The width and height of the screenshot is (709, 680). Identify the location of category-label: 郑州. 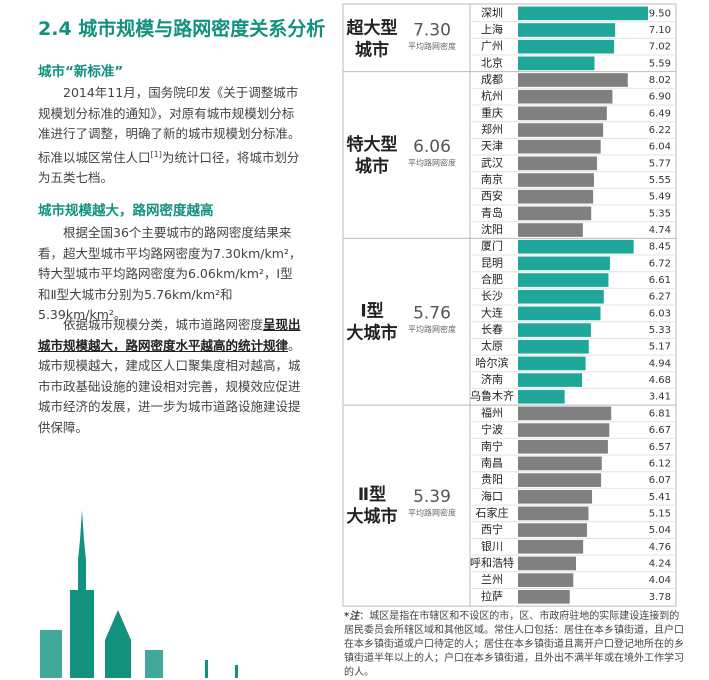
(492, 129).